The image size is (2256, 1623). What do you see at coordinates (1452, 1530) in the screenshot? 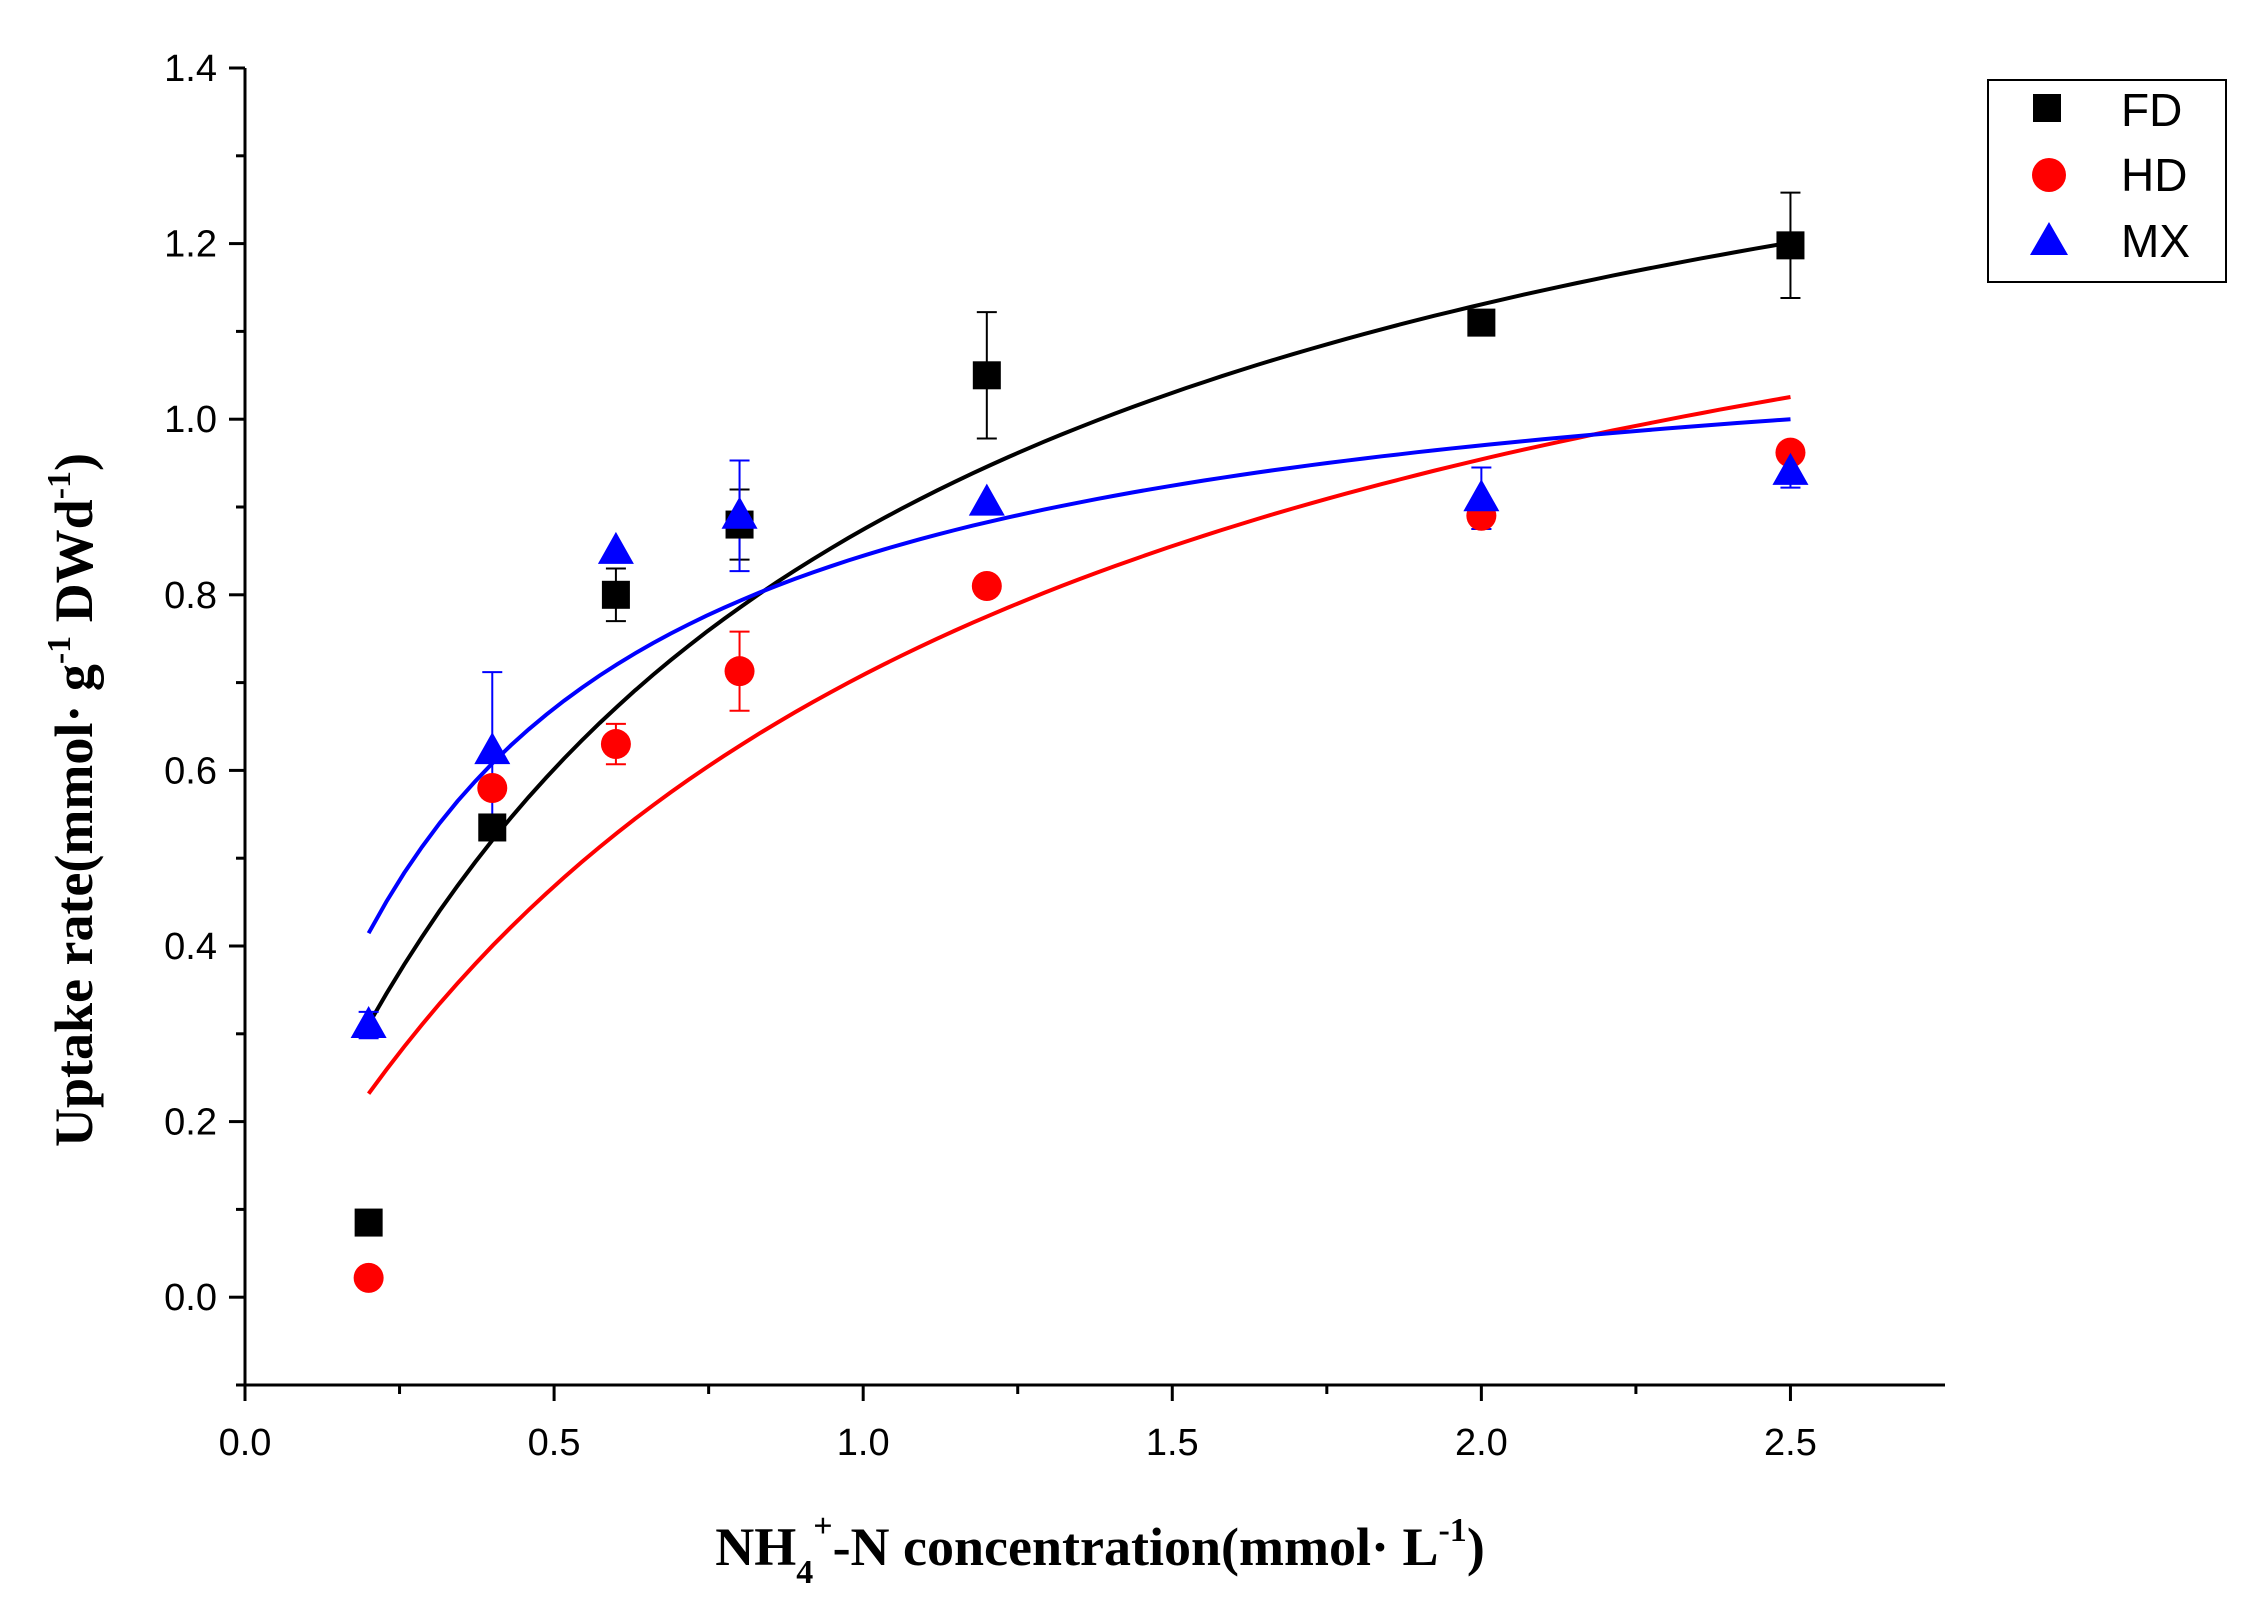
I see `x-axis-title-superscript: -1` at bounding box center [1452, 1530].